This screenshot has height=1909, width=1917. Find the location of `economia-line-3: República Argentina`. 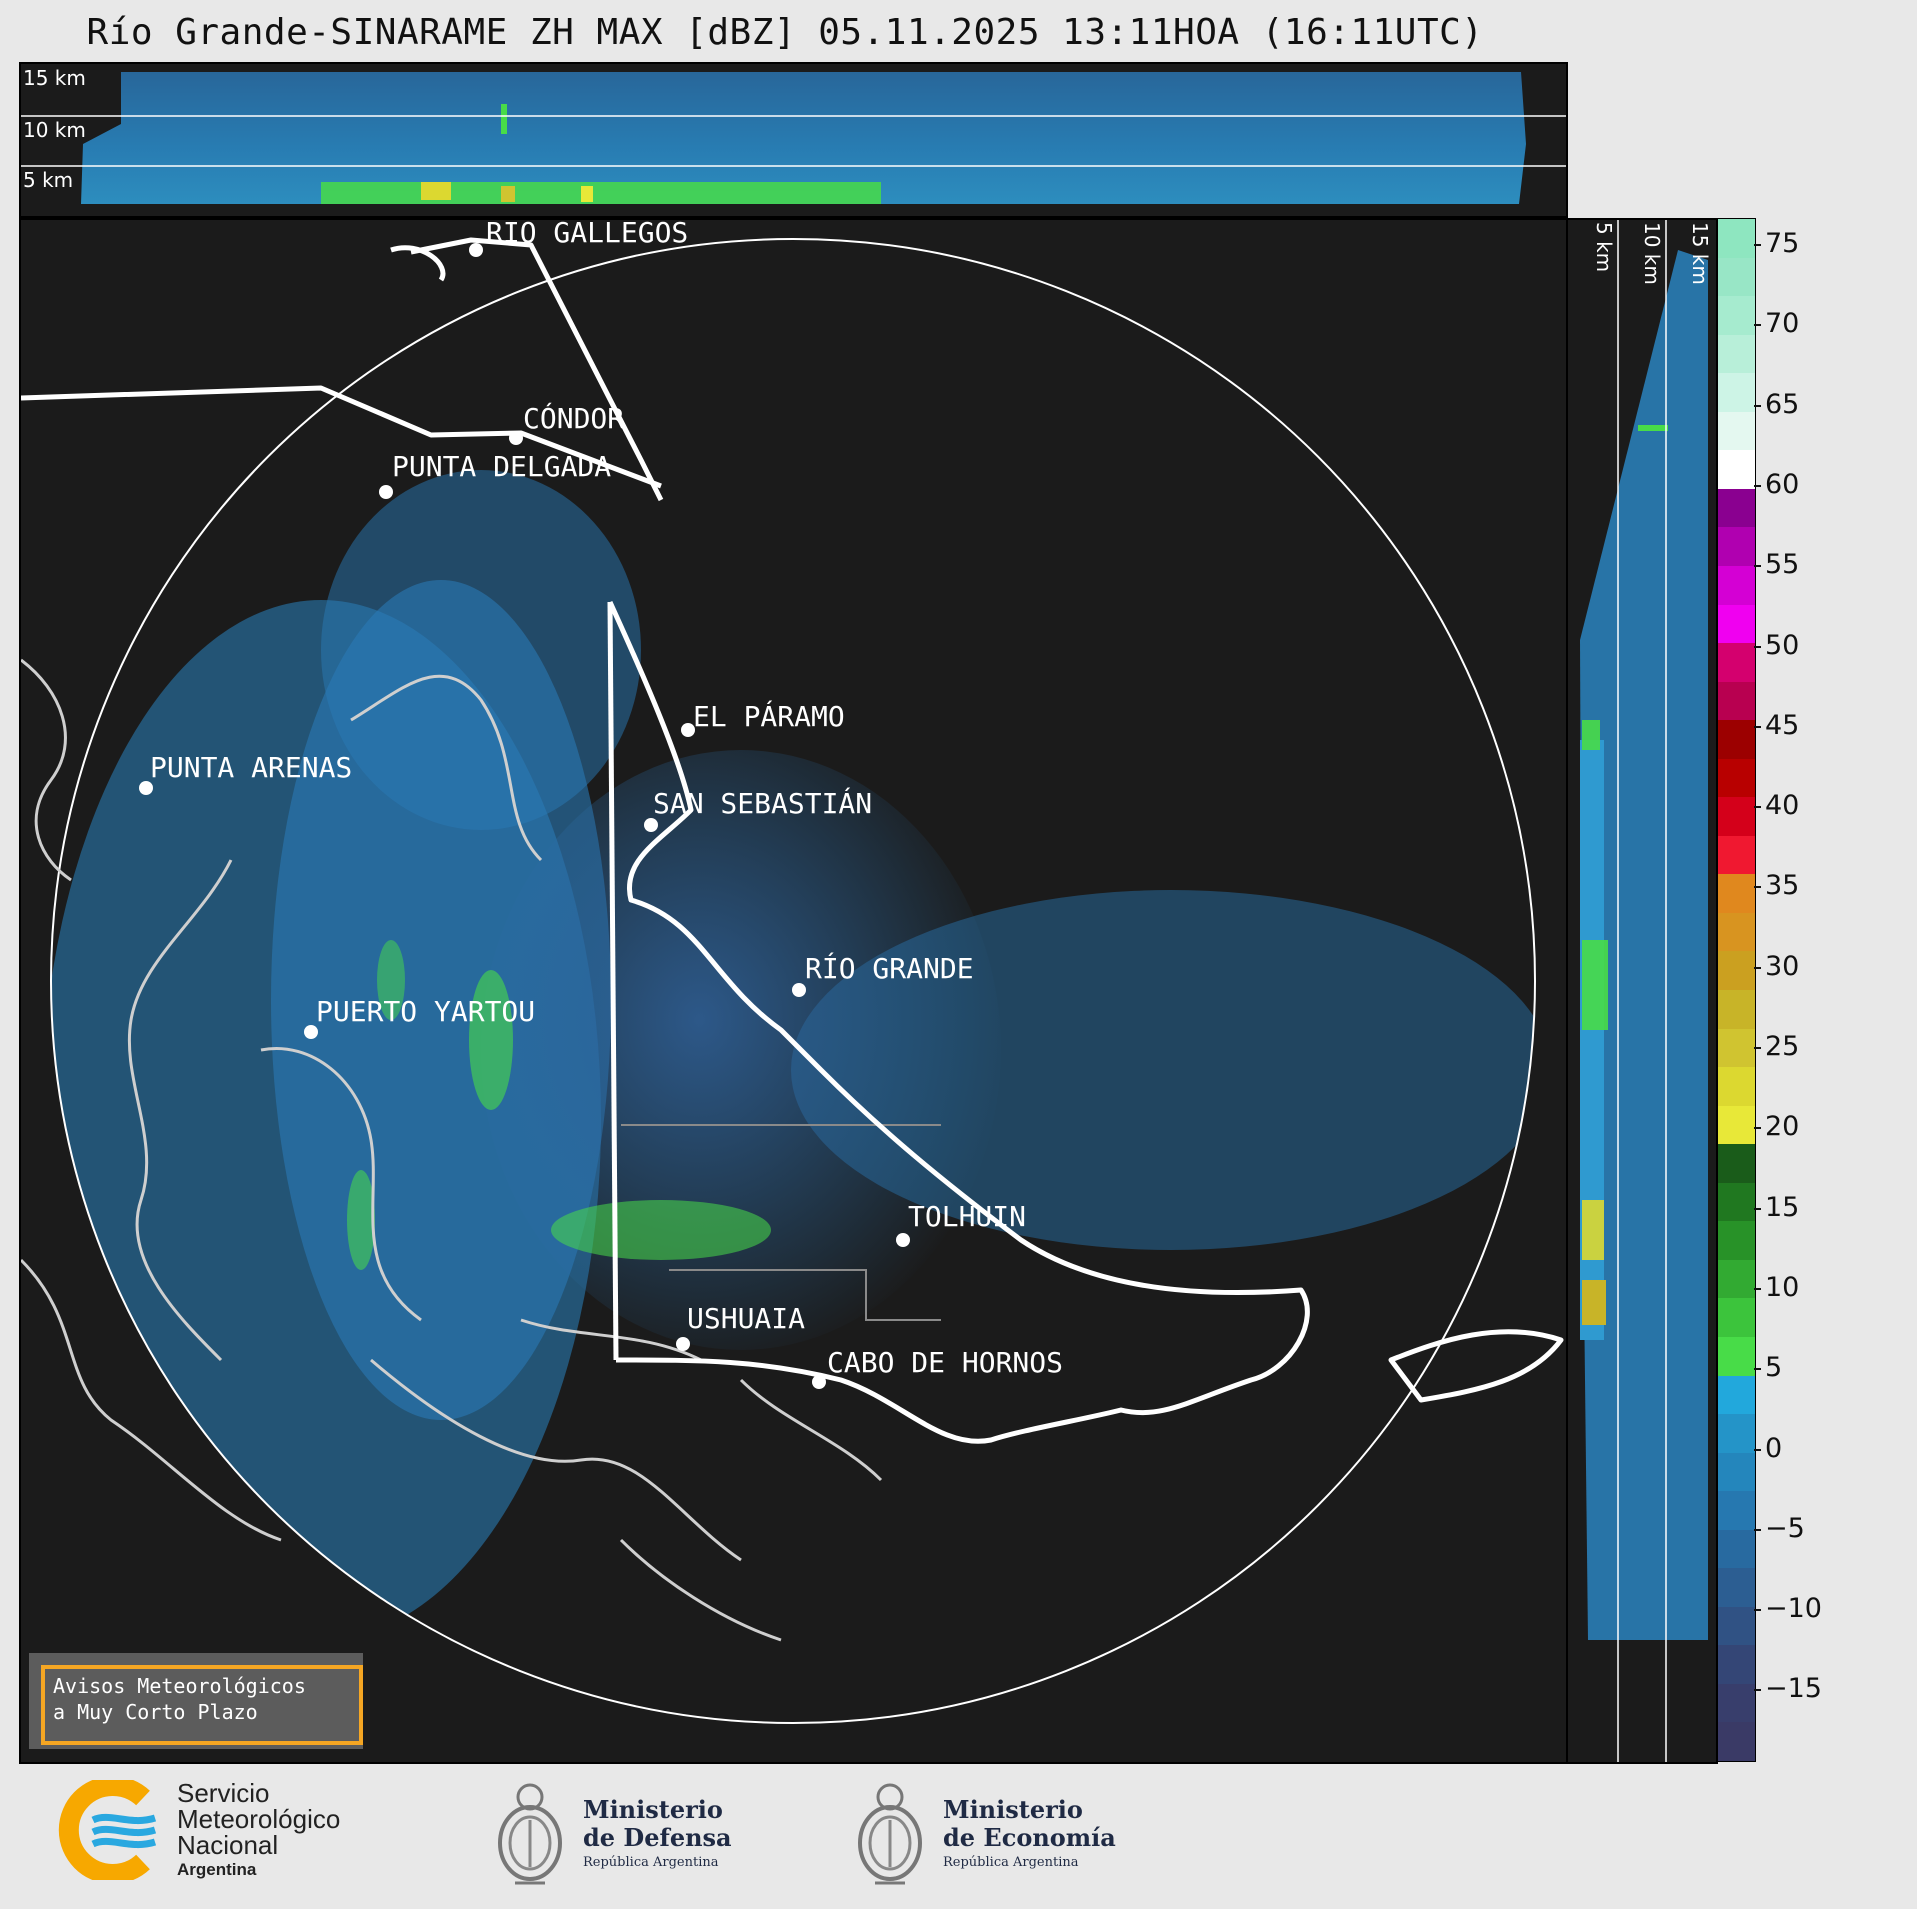

economia-line-3: República Argentina is located at coordinates (1011, 1862).